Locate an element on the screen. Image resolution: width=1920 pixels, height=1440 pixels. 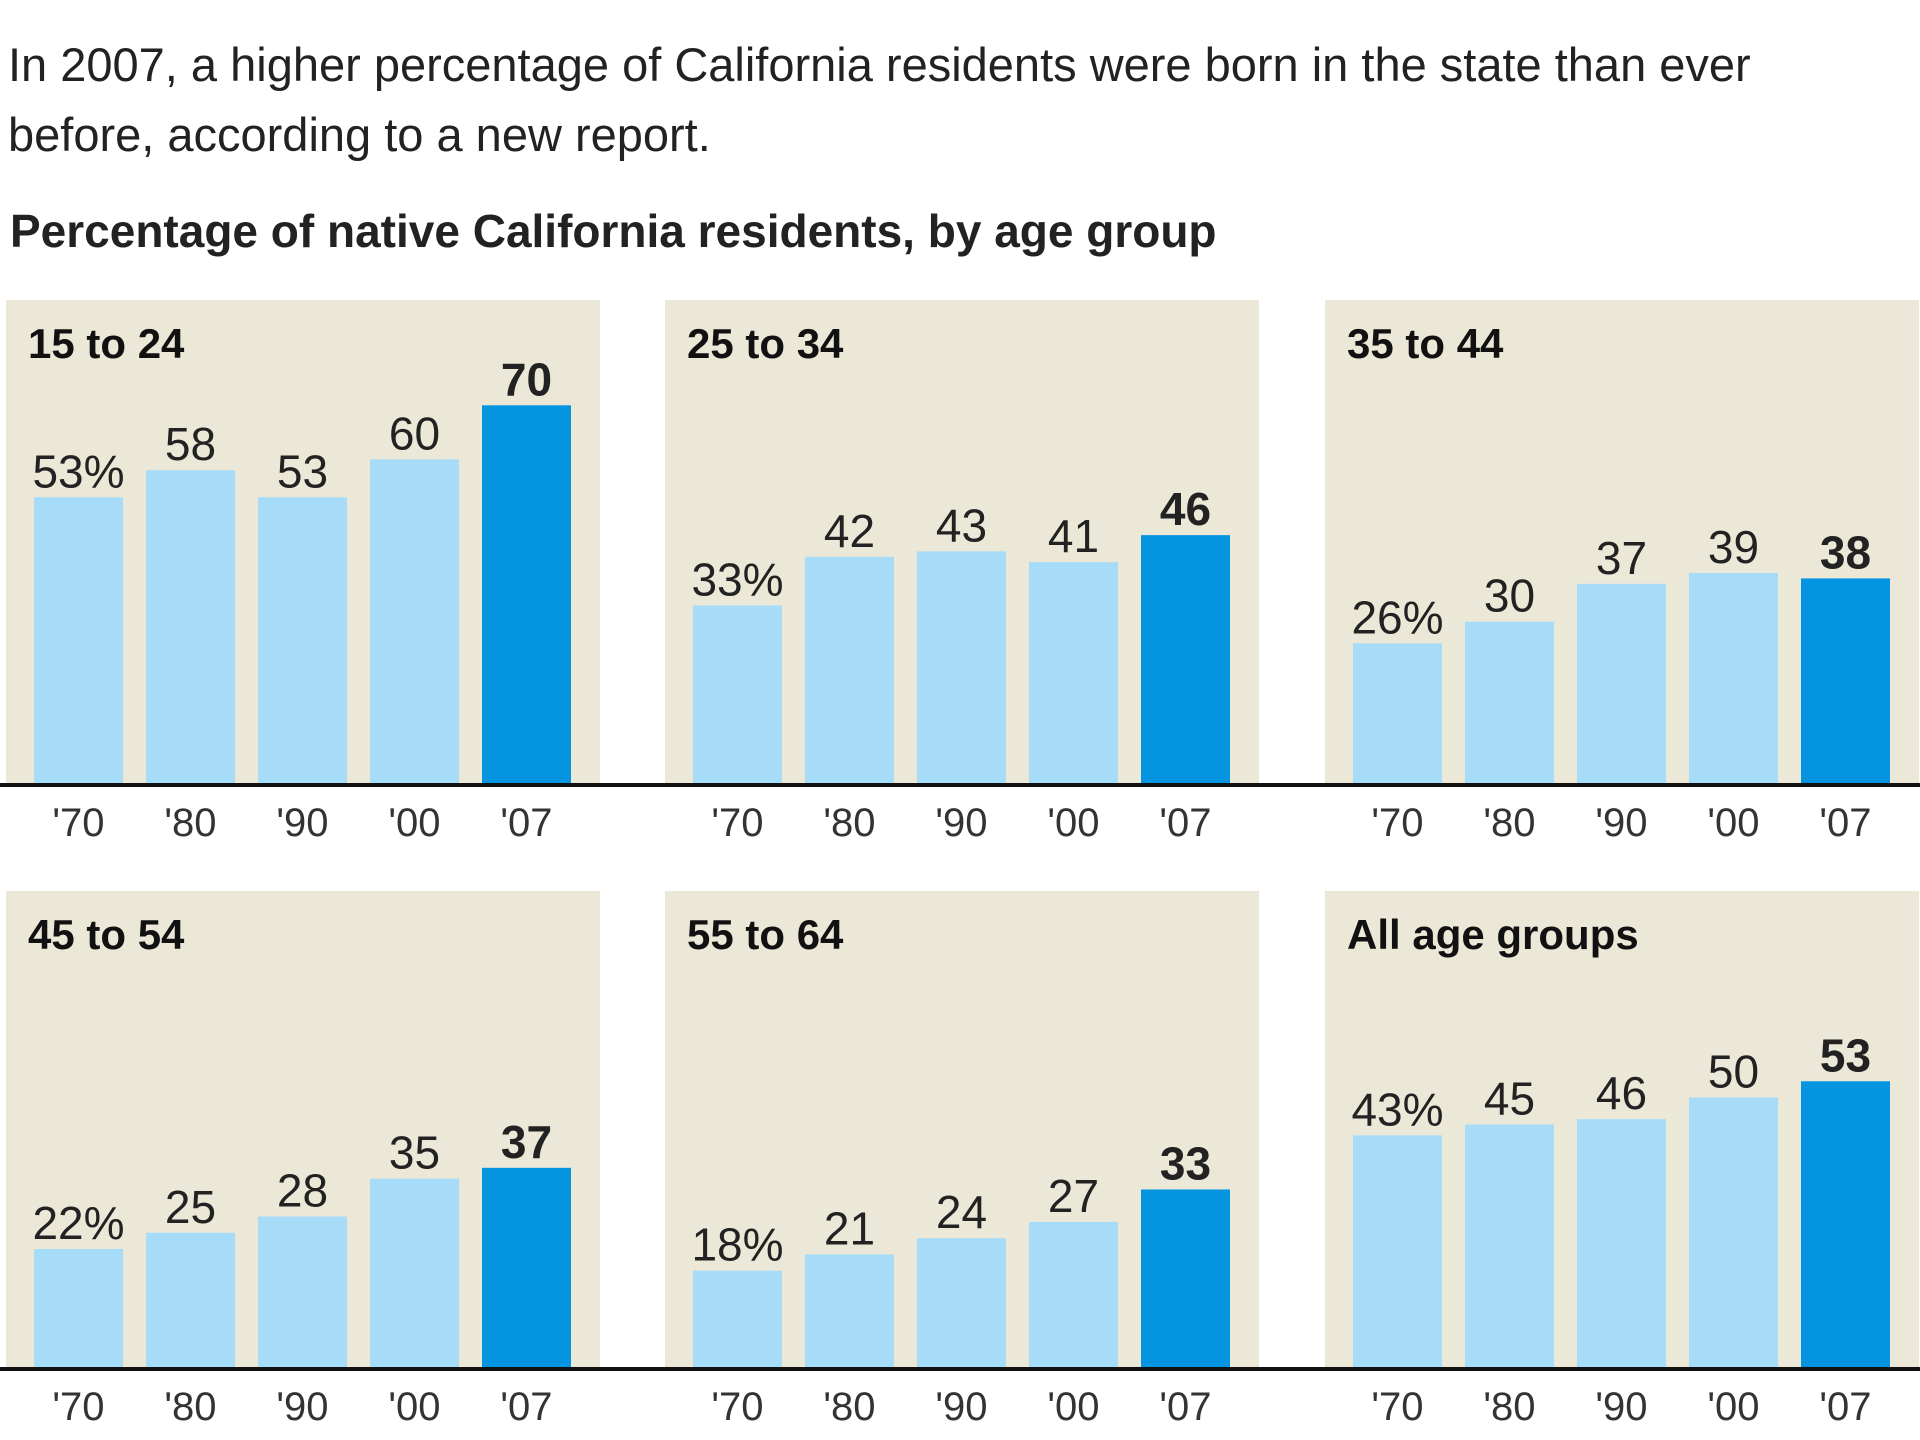
value-label: 43% is located at coordinates (1397, 1109).